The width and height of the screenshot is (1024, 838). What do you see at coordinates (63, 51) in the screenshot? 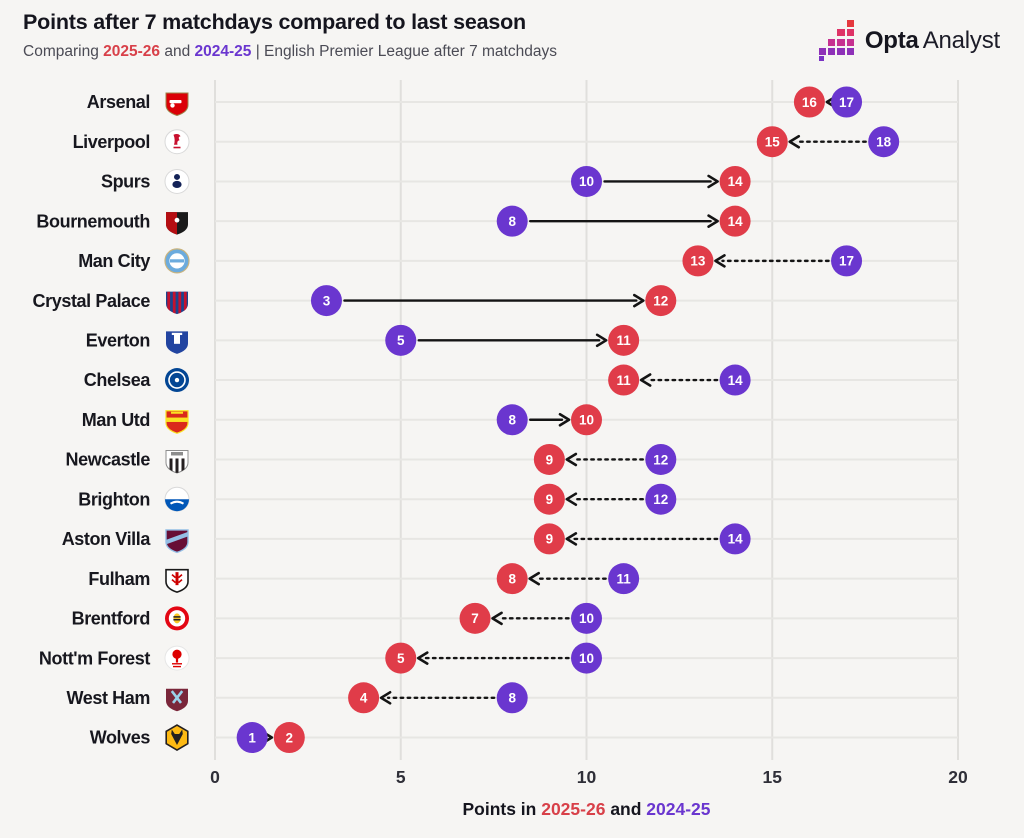
I see `subtitle-prefix: Comparing` at bounding box center [63, 51].